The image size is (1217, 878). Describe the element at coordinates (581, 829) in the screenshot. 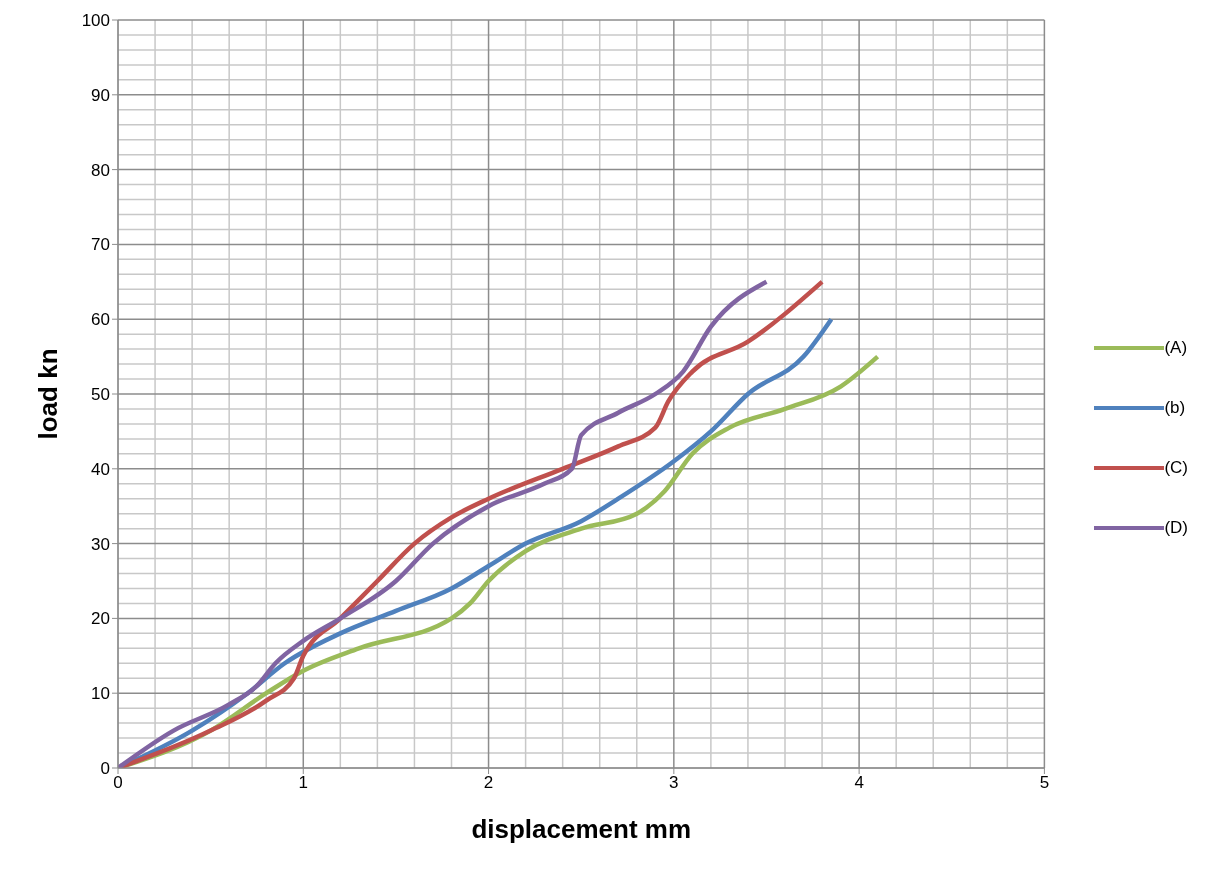

I see `x-axis-title: displacement mm` at that location.